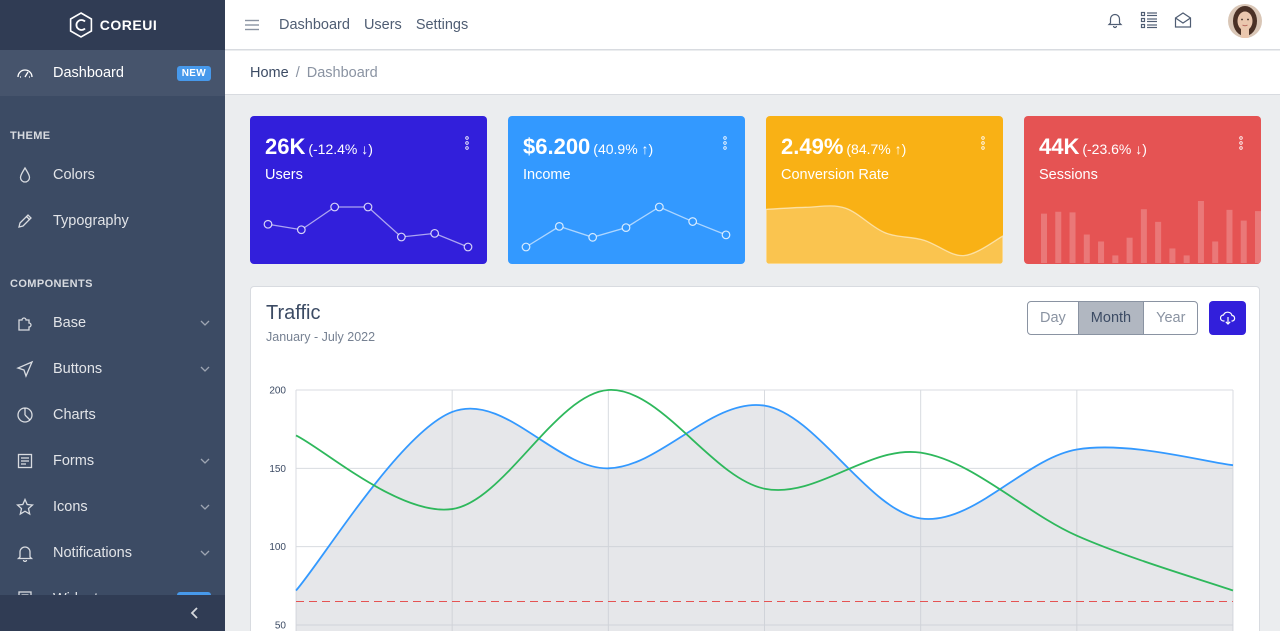  I want to click on new-badge: NEW, so click(193, 73).